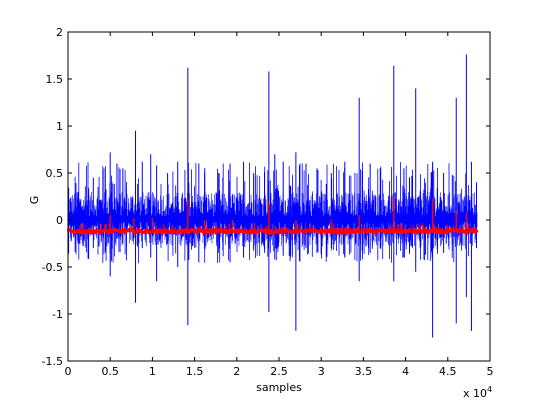  Describe the element at coordinates (272, 231) in the screenshot. I see `red-signal-baseline` at that location.